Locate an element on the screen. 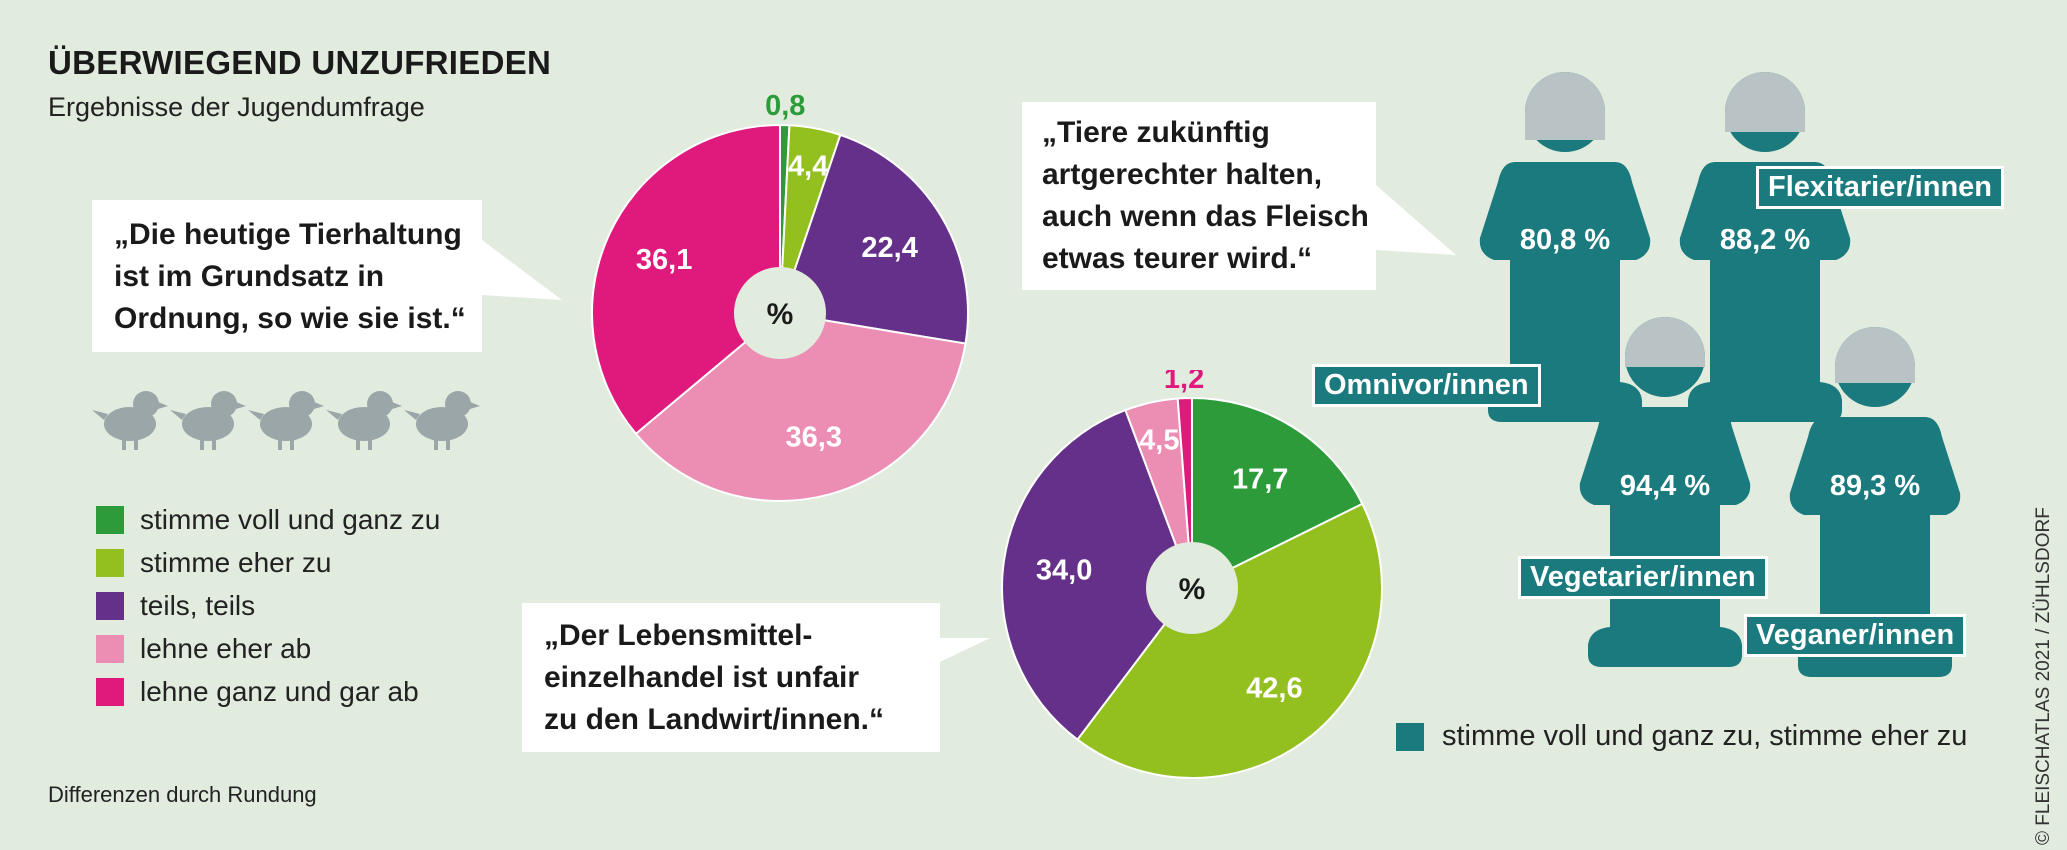  credit-text: © FLEISCHATLAS 2021 / ZÜHLSDORF is located at coordinates (2043, 676).